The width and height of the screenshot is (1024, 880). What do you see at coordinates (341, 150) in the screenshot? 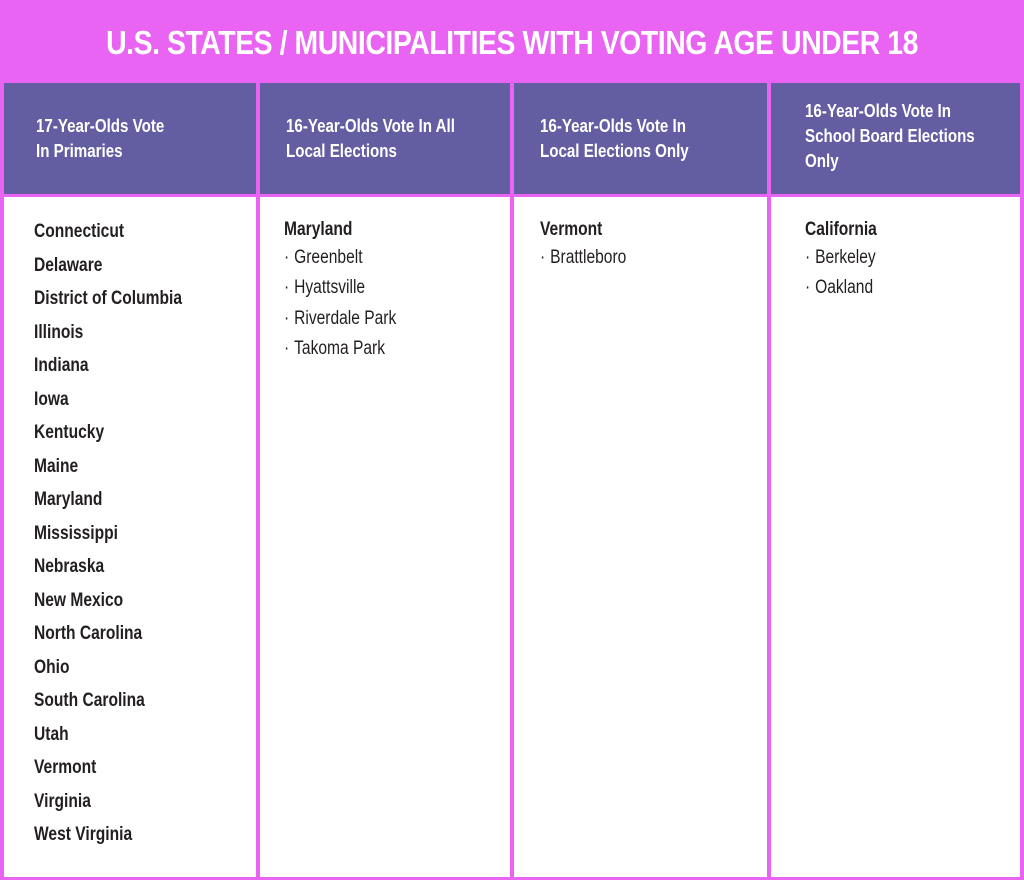
I see `header-line: Local Elections` at bounding box center [341, 150].